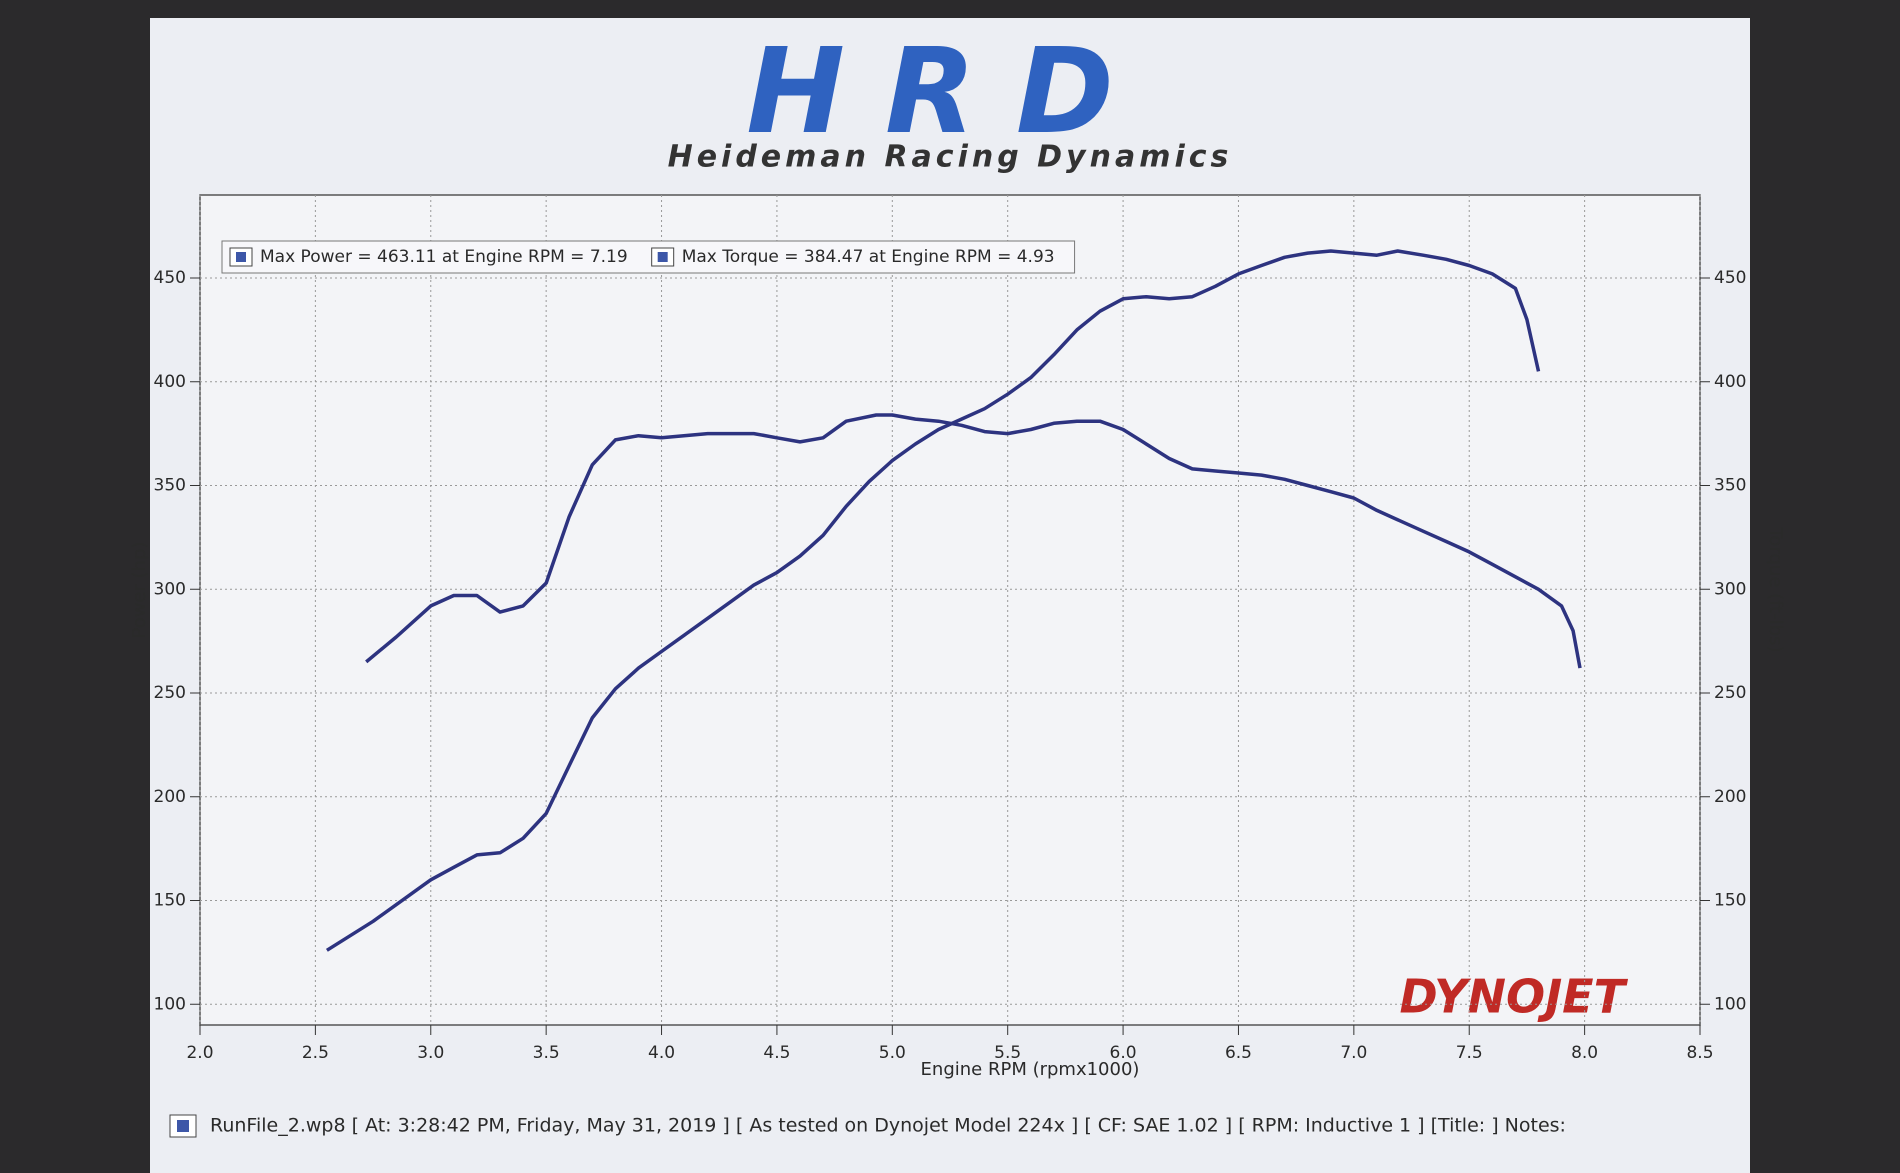 The width and height of the screenshot is (1900, 1173). What do you see at coordinates (1584, 1053) in the screenshot?
I see `x-tick-label: 8.0` at bounding box center [1584, 1053].